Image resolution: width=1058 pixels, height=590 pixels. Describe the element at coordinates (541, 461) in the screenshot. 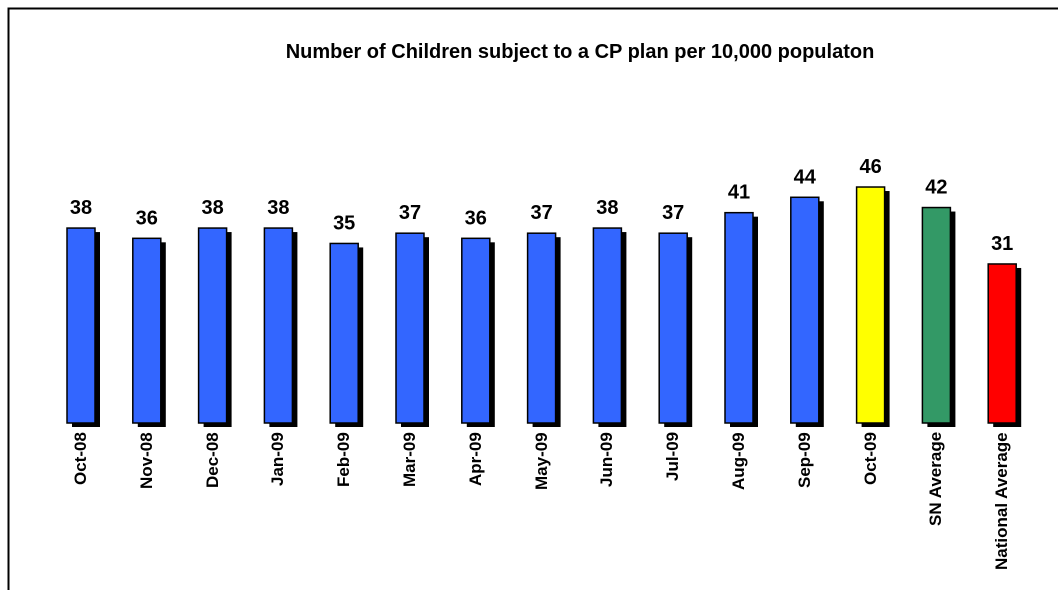

I see `x-tick-label: May-09` at that location.